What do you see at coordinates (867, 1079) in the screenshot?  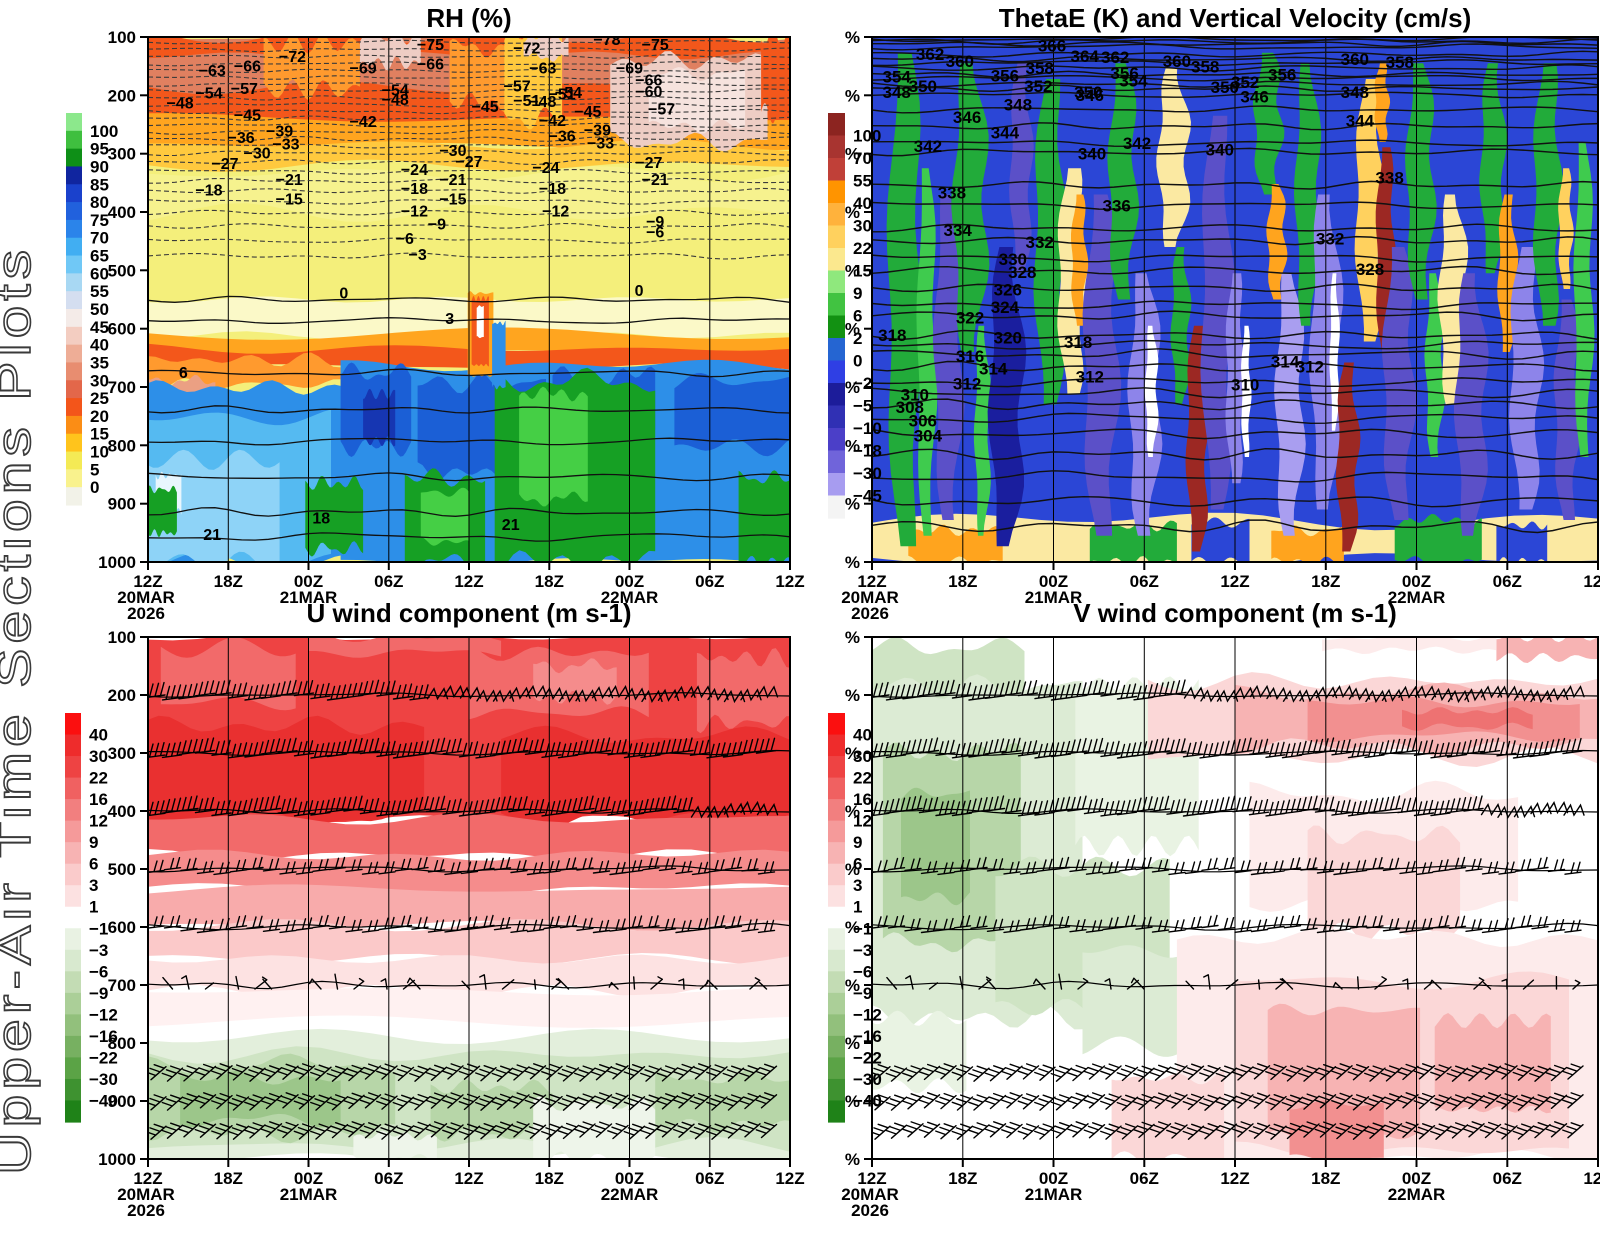 I see `colorbar-label: −30` at bounding box center [867, 1079].